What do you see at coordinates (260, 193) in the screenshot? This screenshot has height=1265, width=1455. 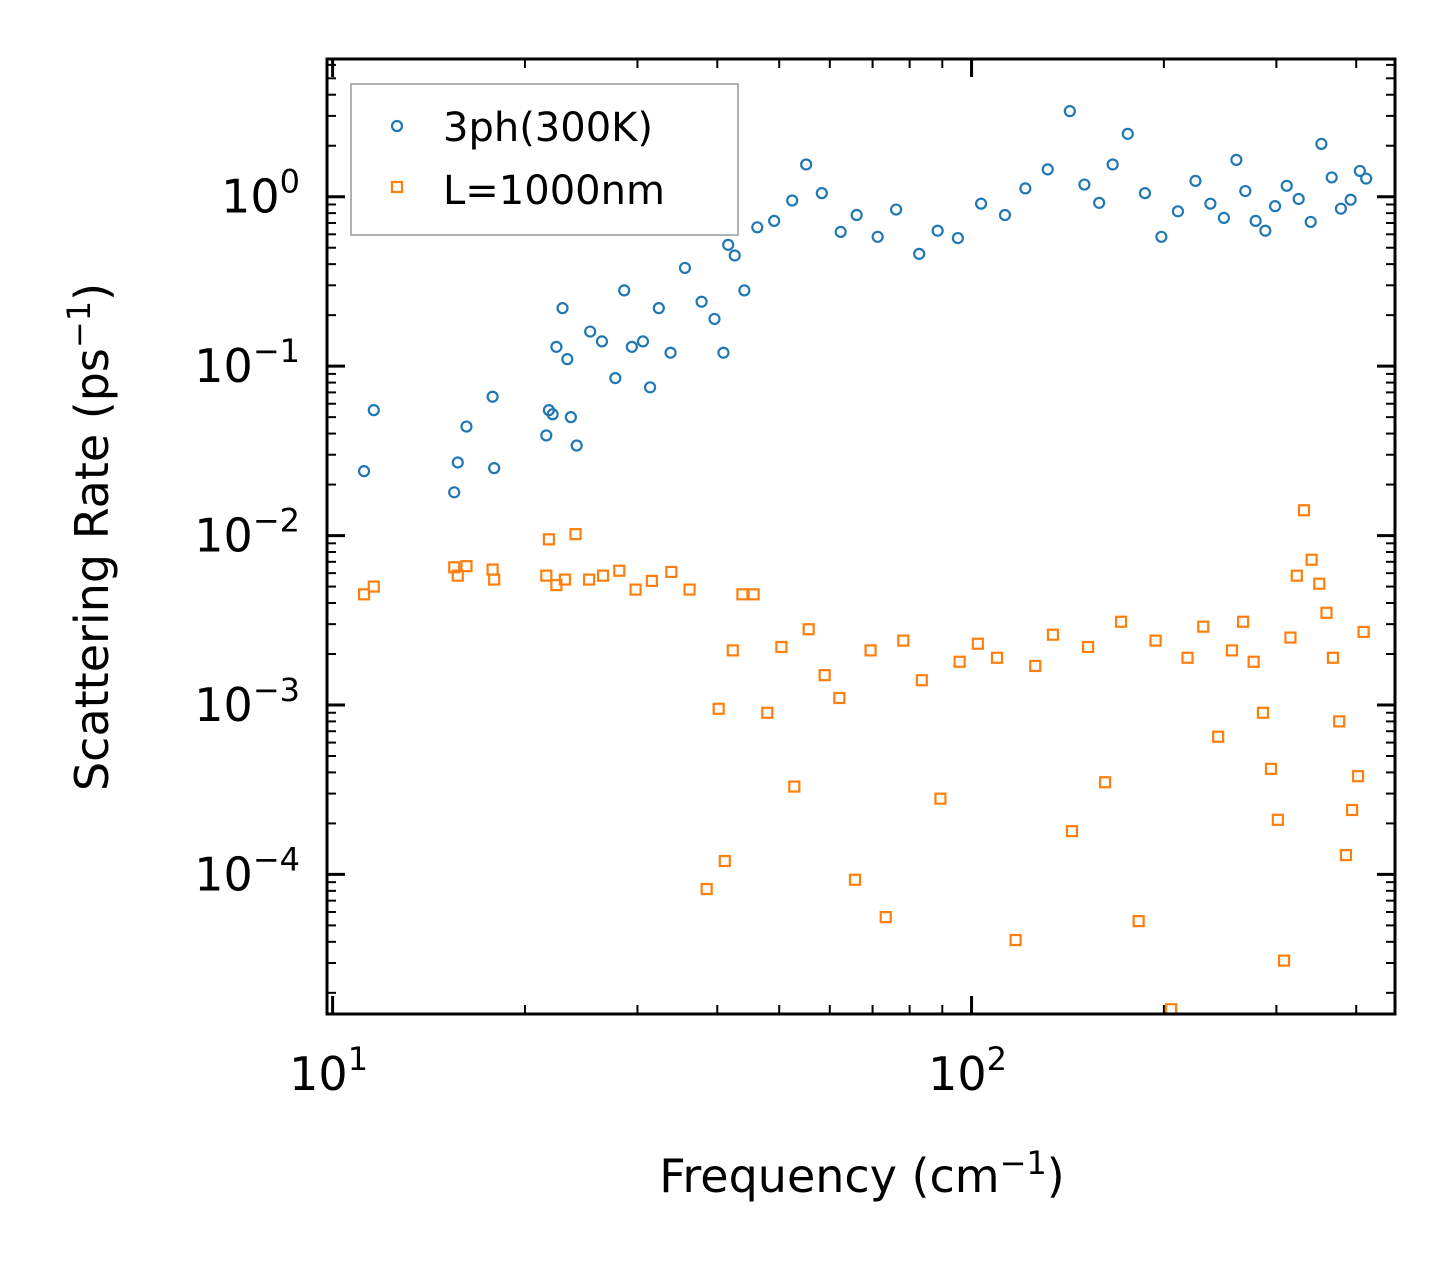 I see `y-tick-label: 10⁰` at bounding box center [260, 193].